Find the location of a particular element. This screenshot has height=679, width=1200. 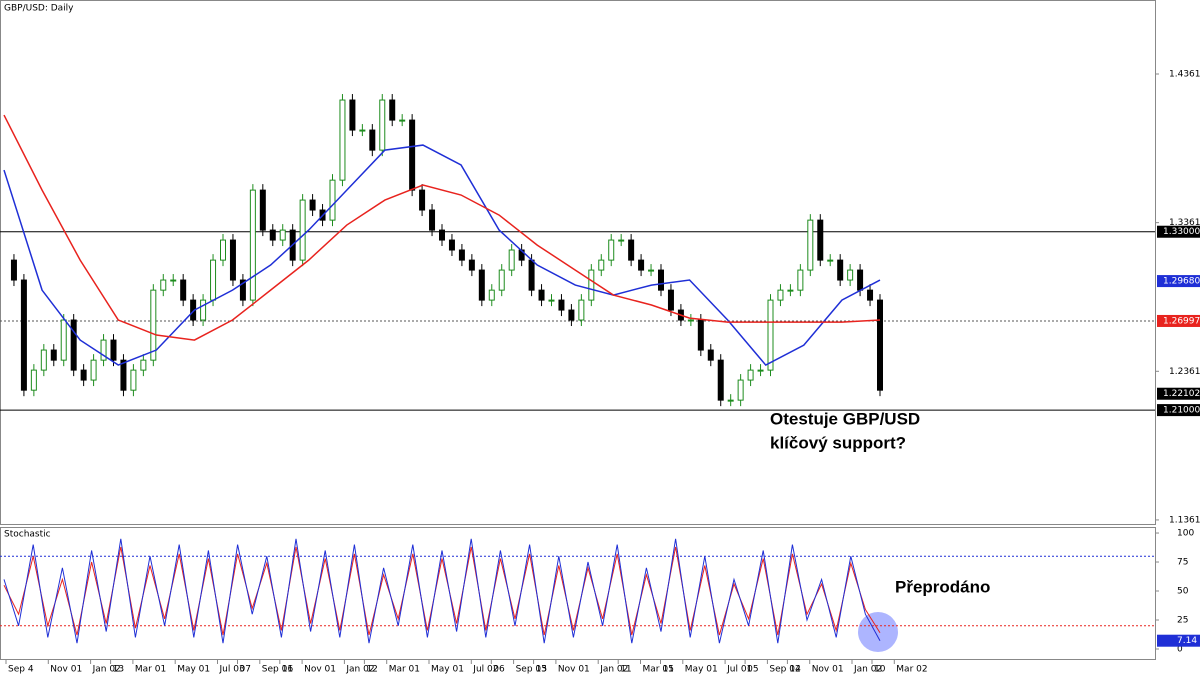

stoch-tick-label: 50 is located at coordinates (1183, 592).